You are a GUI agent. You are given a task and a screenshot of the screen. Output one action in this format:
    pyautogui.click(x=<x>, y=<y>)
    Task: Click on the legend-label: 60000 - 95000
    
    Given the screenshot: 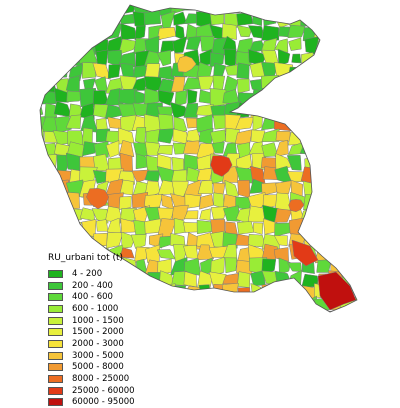 What is the action you would take?
    pyautogui.click(x=103, y=402)
    